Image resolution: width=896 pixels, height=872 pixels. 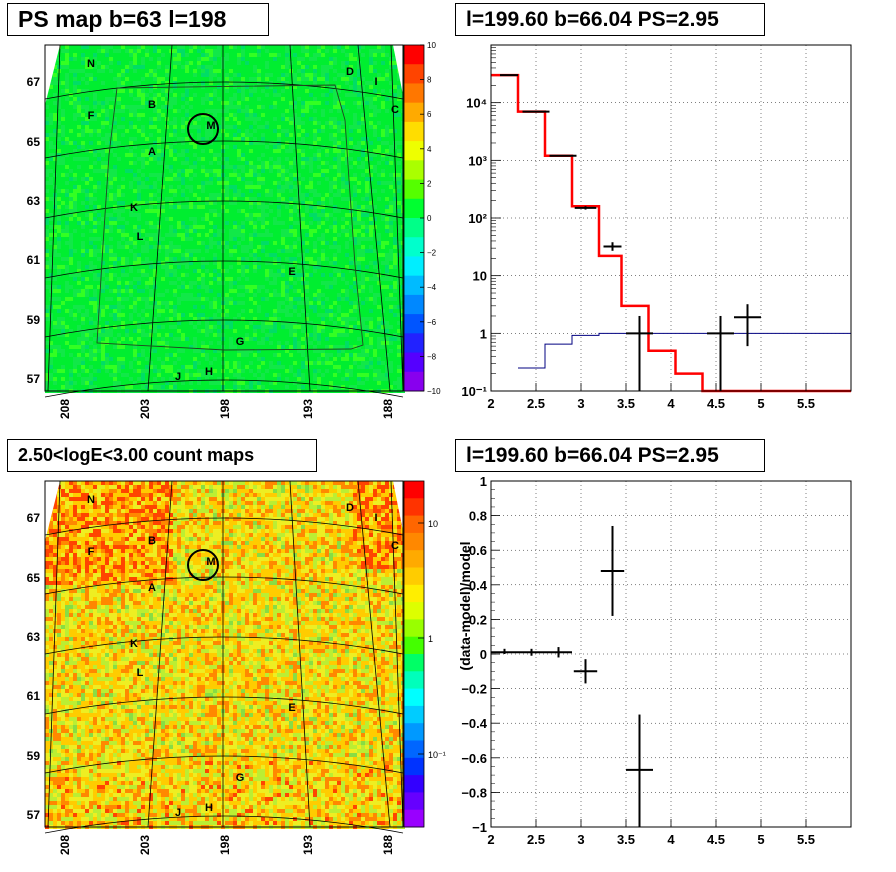 I want to click on y-tick-label: 0, so click(x=483, y=654).